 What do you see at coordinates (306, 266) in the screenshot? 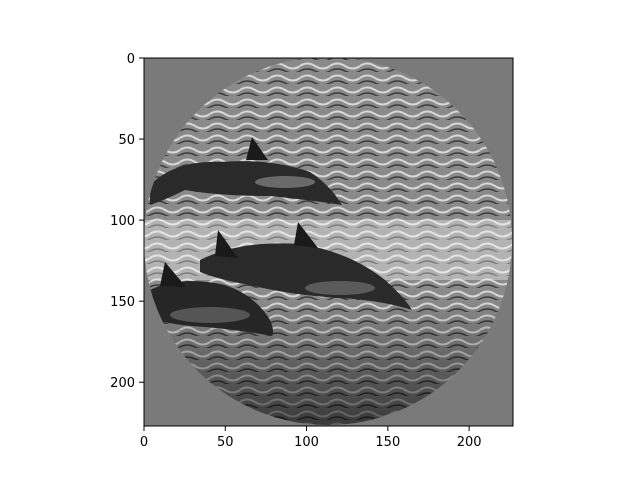
I see `dolphin-middle` at bounding box center [306, 266].